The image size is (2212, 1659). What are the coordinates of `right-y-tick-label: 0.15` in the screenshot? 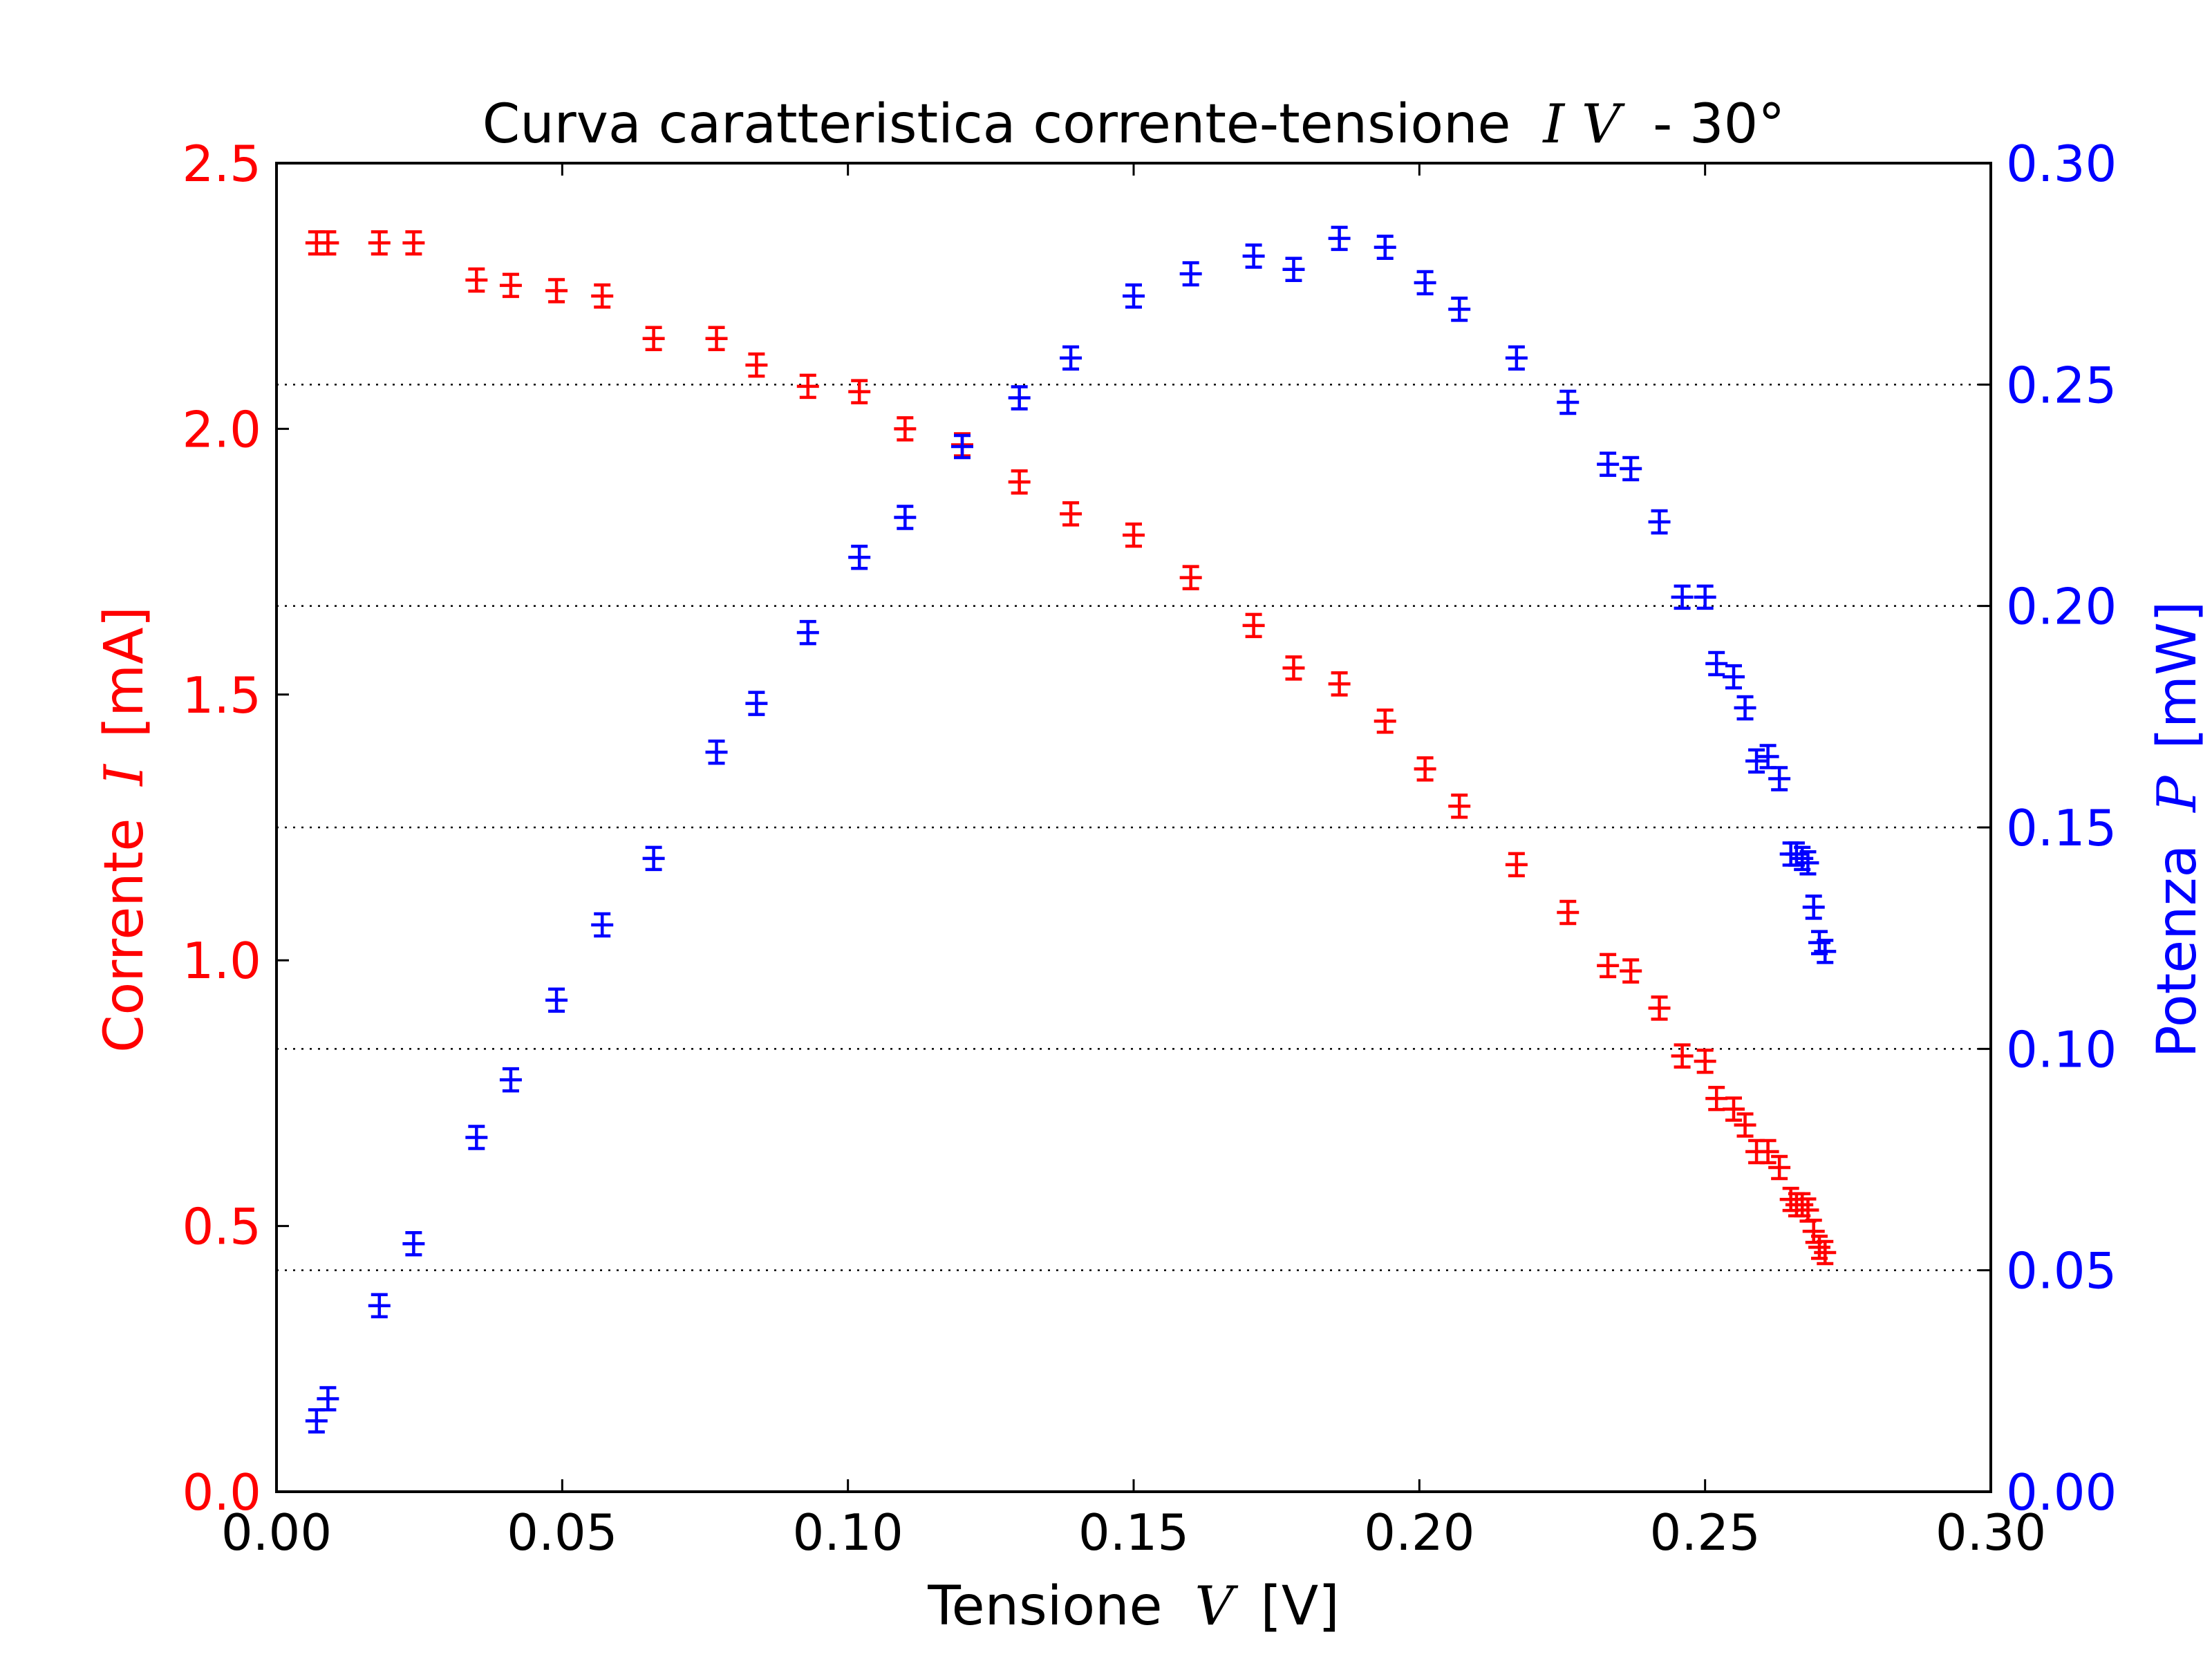 It's located at (2061, 828).